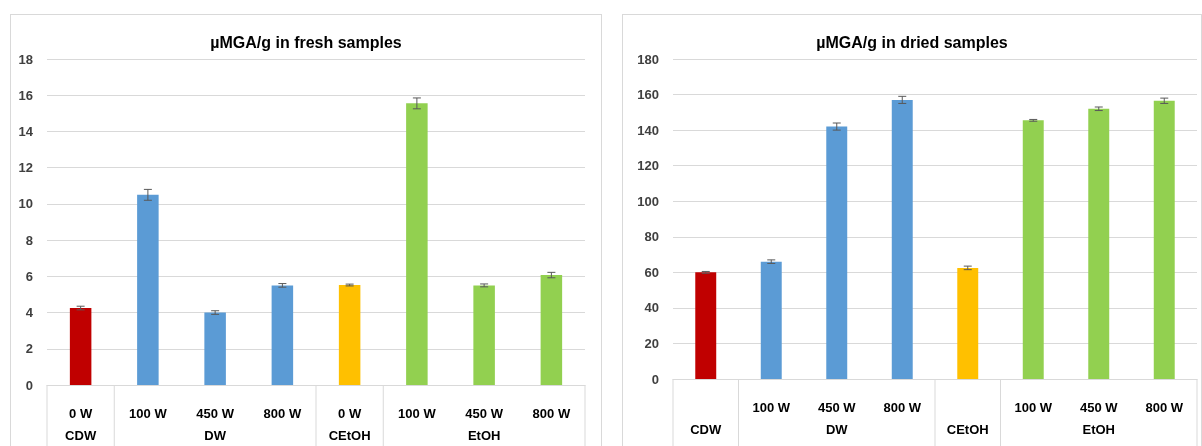 Image resolution: width=1202 pixels, height=446 pixels. What do you see at coordinates (912, 42) in the screenshot?
I see `chart-title: µMGA/g in dried samples` at bounding box center [912, 42].